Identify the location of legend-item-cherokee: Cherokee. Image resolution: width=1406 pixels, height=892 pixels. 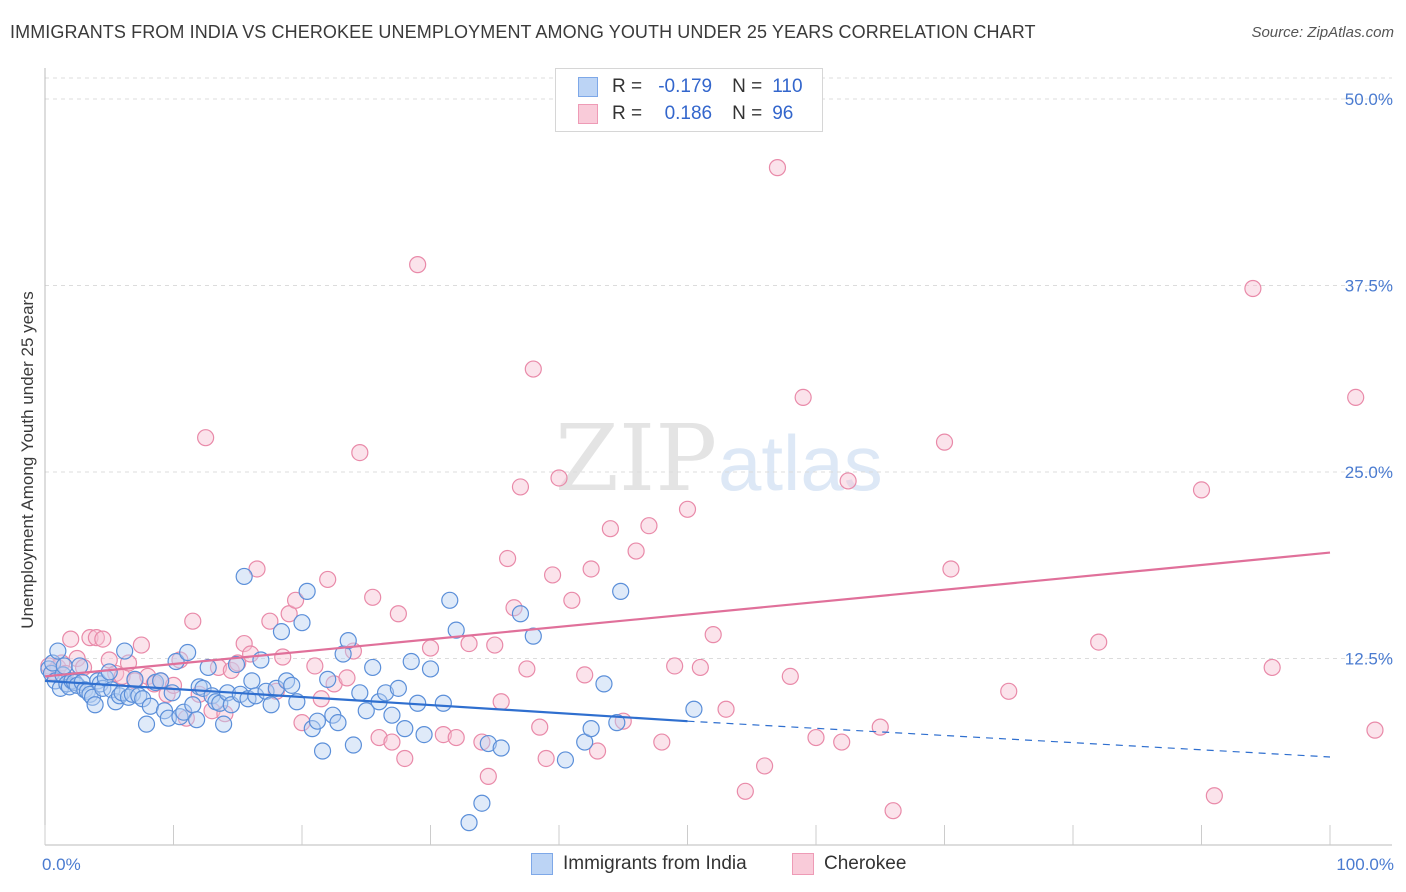
(849, 864).